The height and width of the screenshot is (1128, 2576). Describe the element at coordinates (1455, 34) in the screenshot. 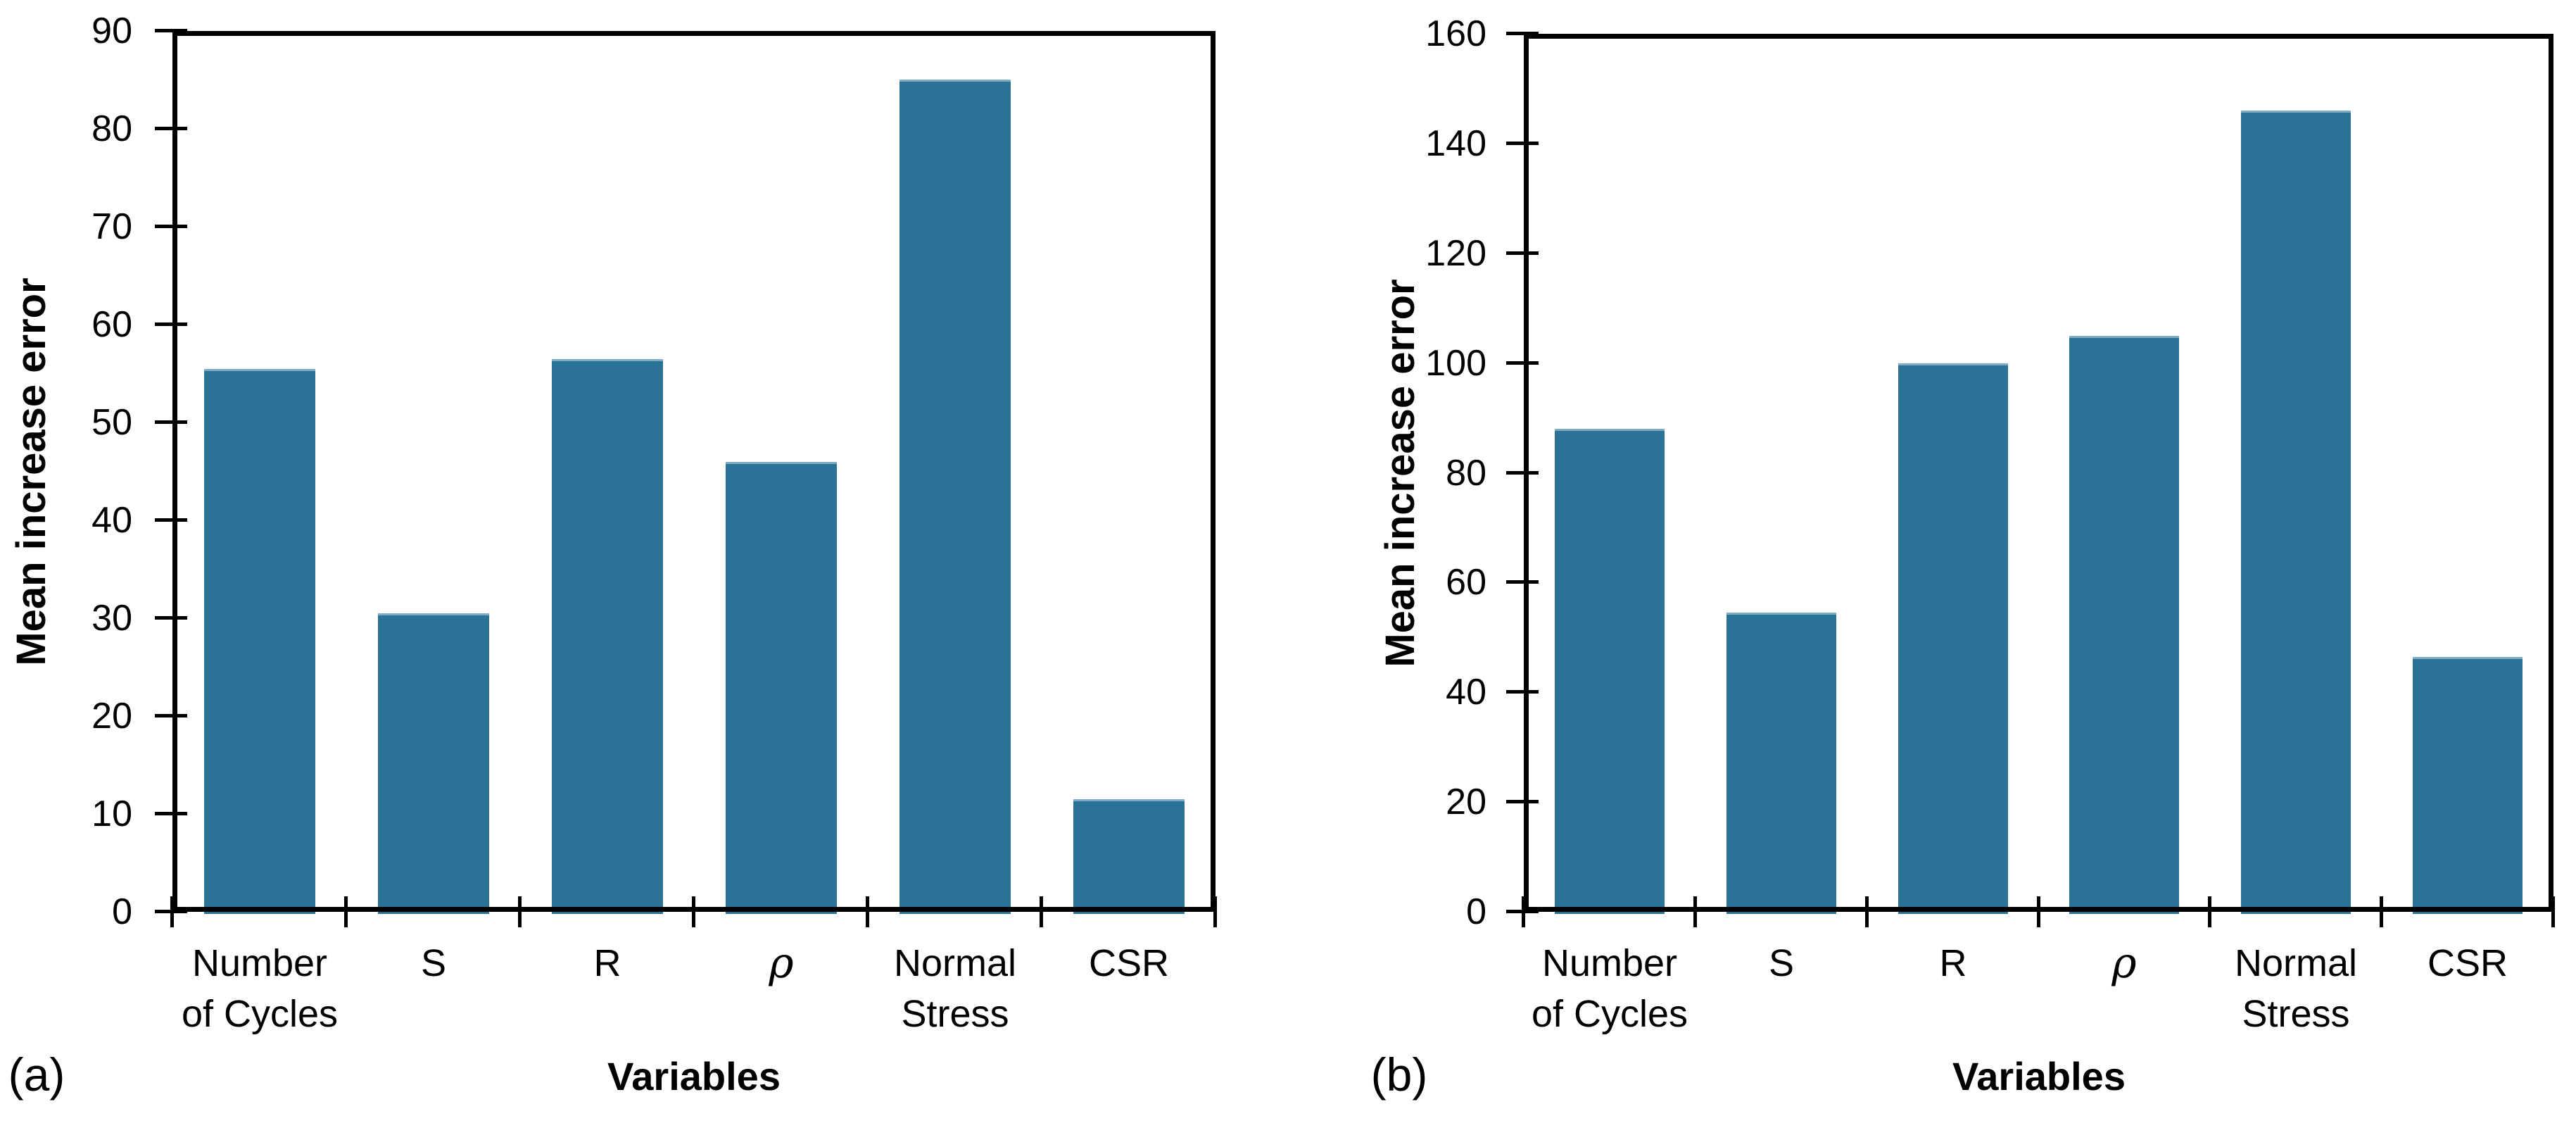

I see `y-tick-label: 160` at that location.